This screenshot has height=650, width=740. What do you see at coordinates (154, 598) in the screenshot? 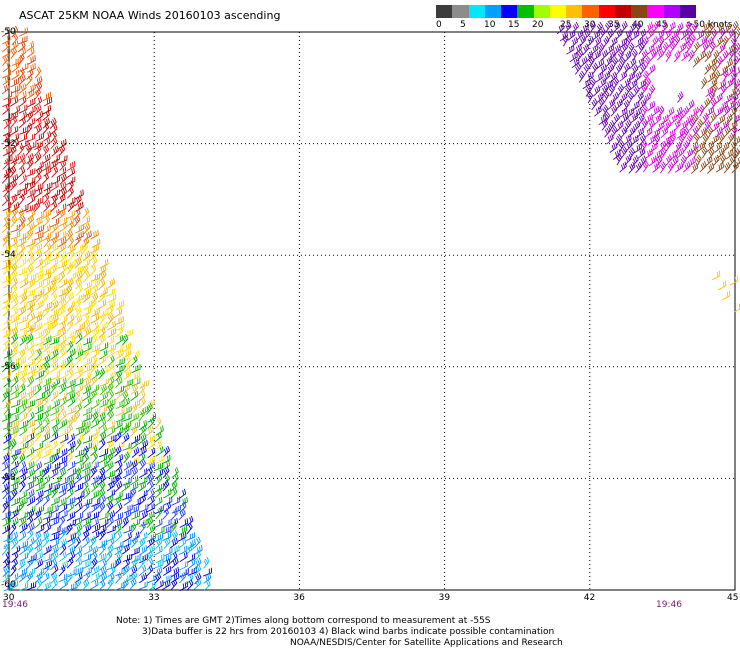
I see `longitude-label: 33` at bounding box center [154, 598].